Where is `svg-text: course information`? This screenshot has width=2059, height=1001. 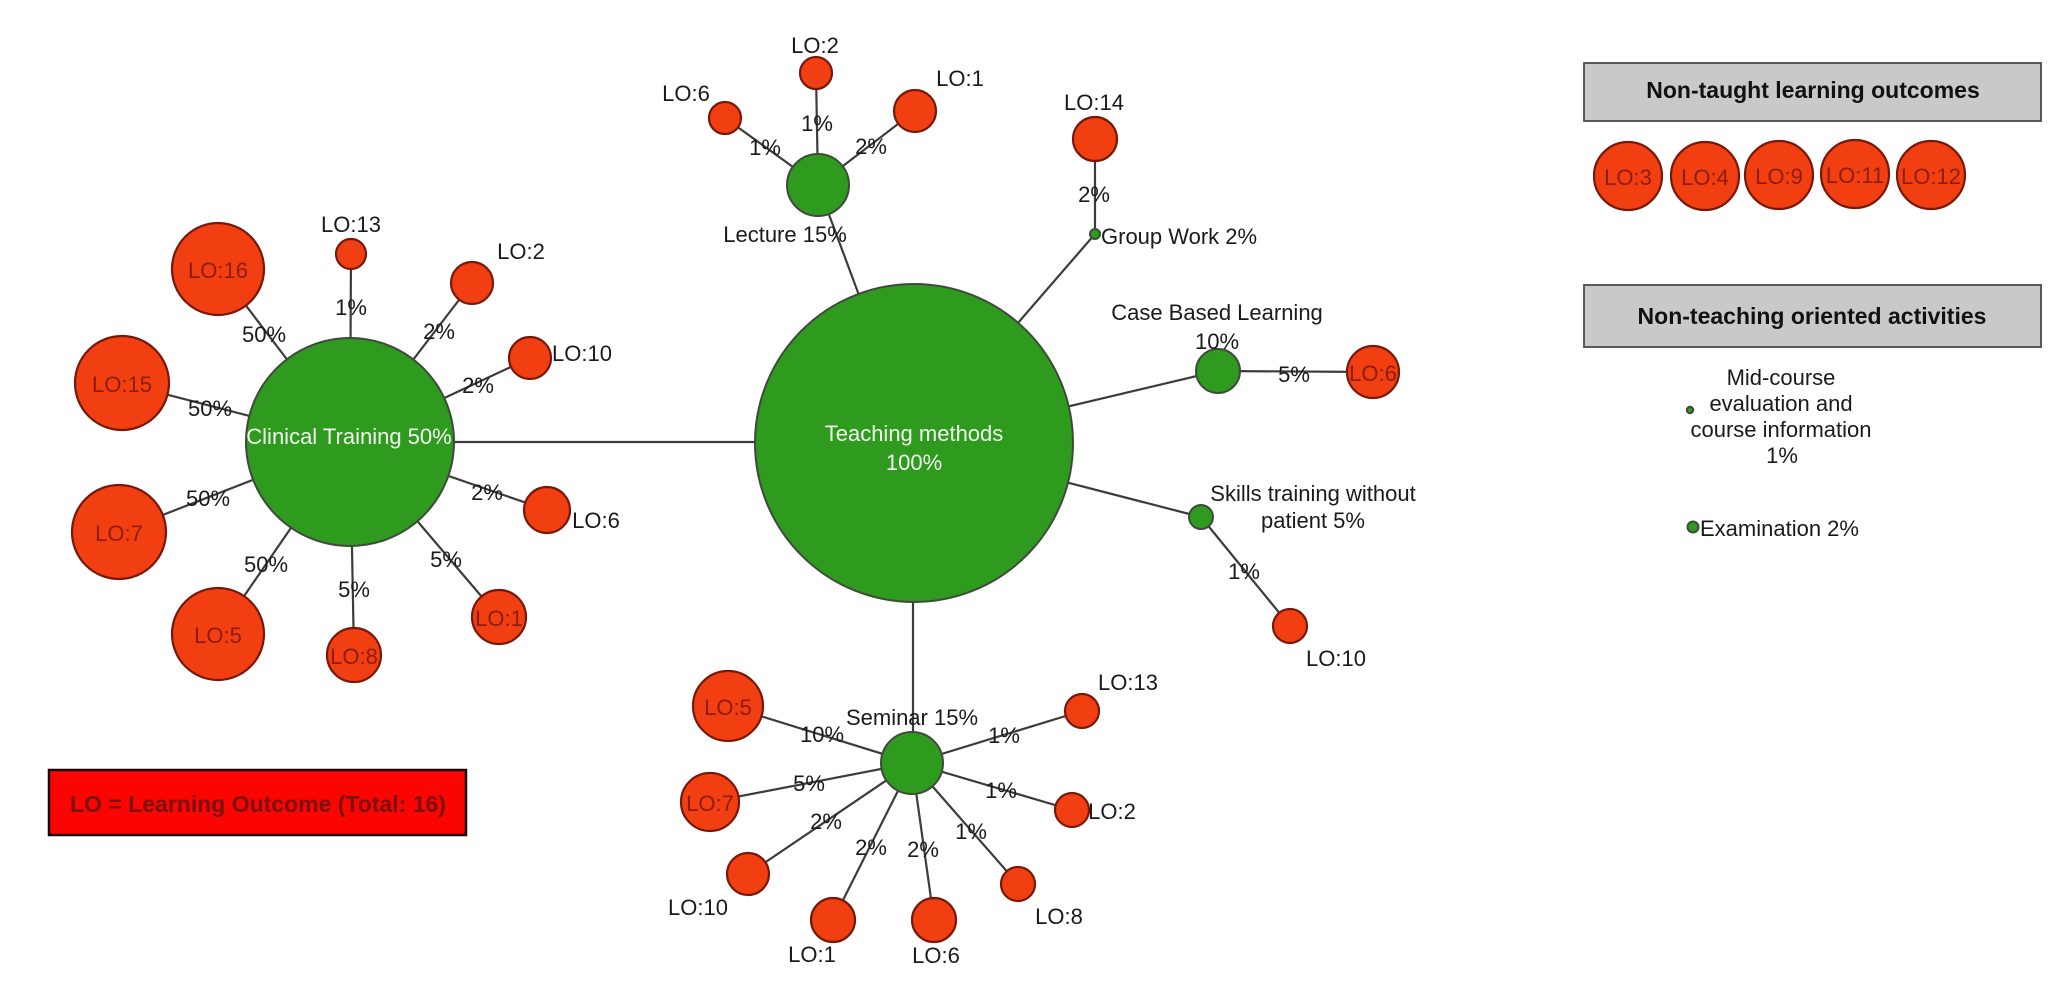
svg-text: course information is located at coordinates (1781, 429).